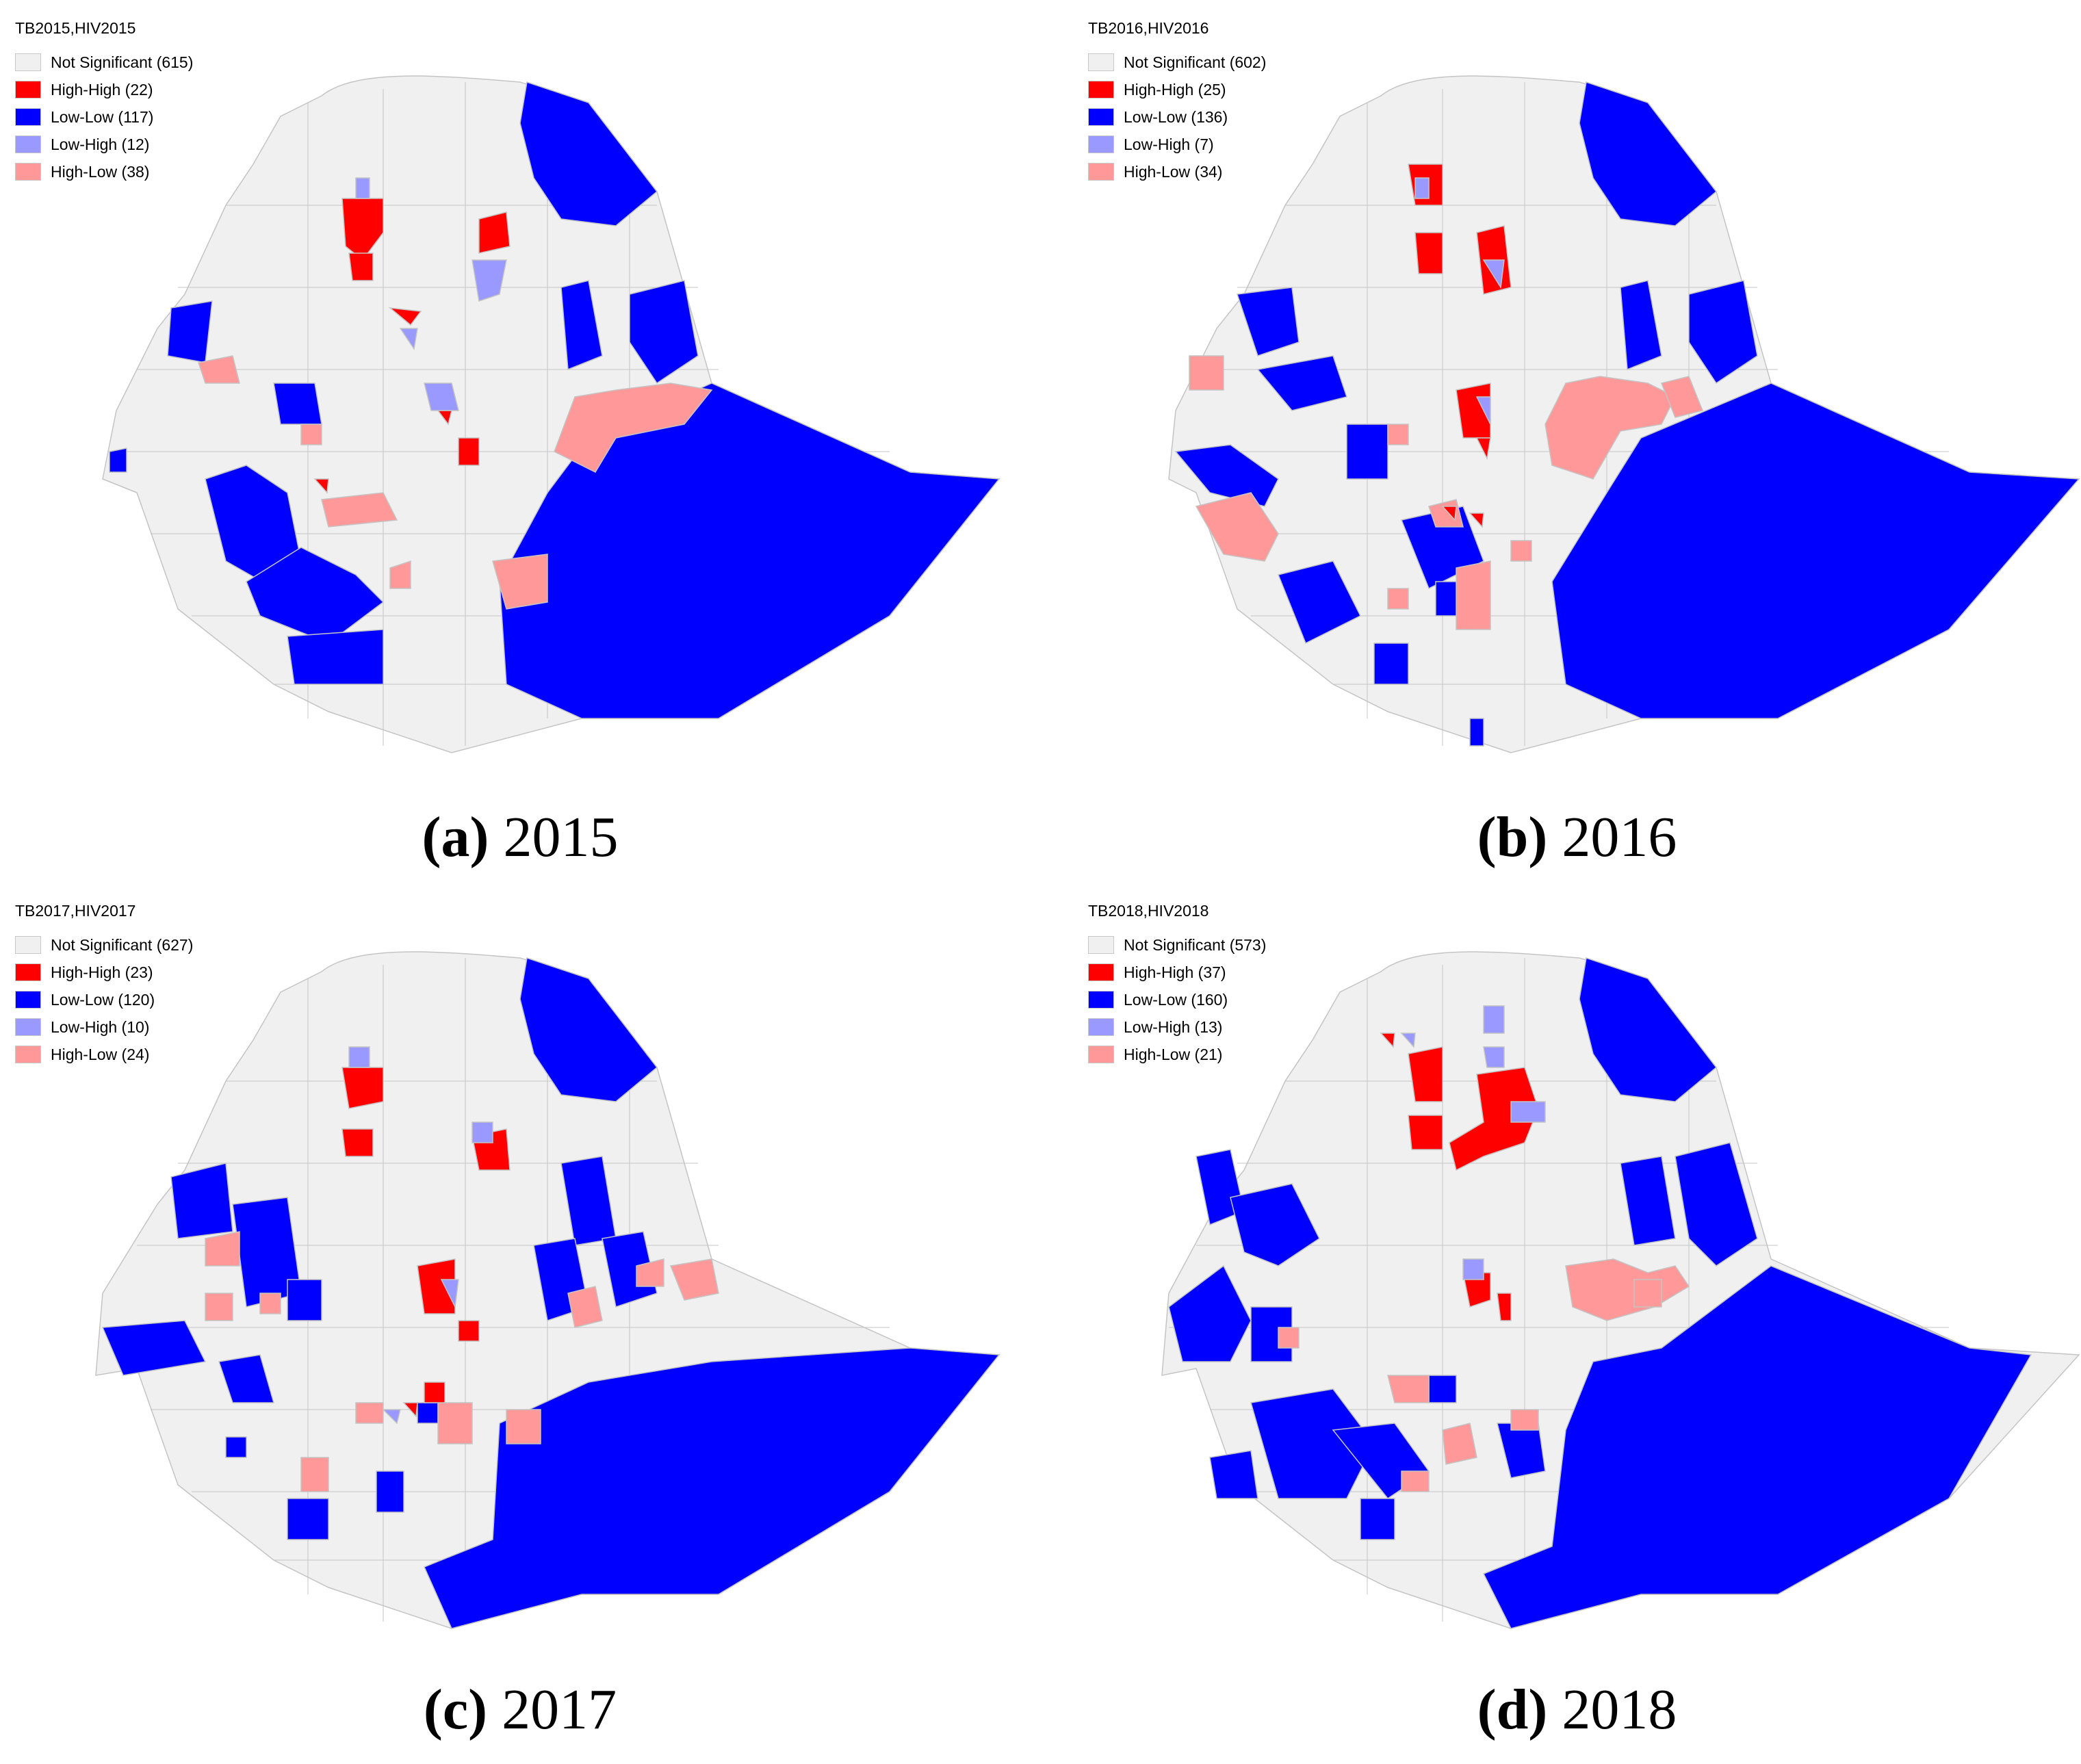  I want to click on legend-label: High-Low (38), so click(100, 172).